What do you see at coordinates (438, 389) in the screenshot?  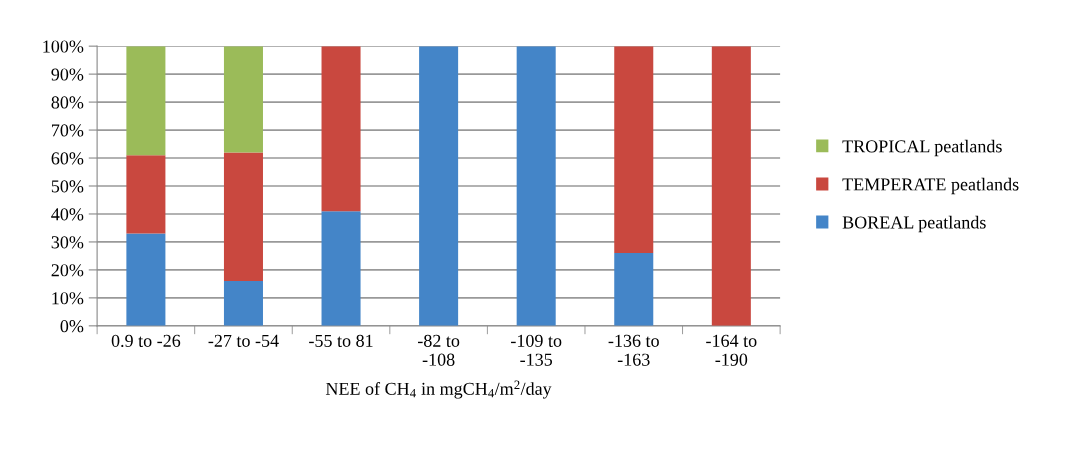 I see `x-axis-title: NEE of CH$_{4}$ in mgCH$_{4}$/m$^{2}$/day` at bounding box center [438, 389].